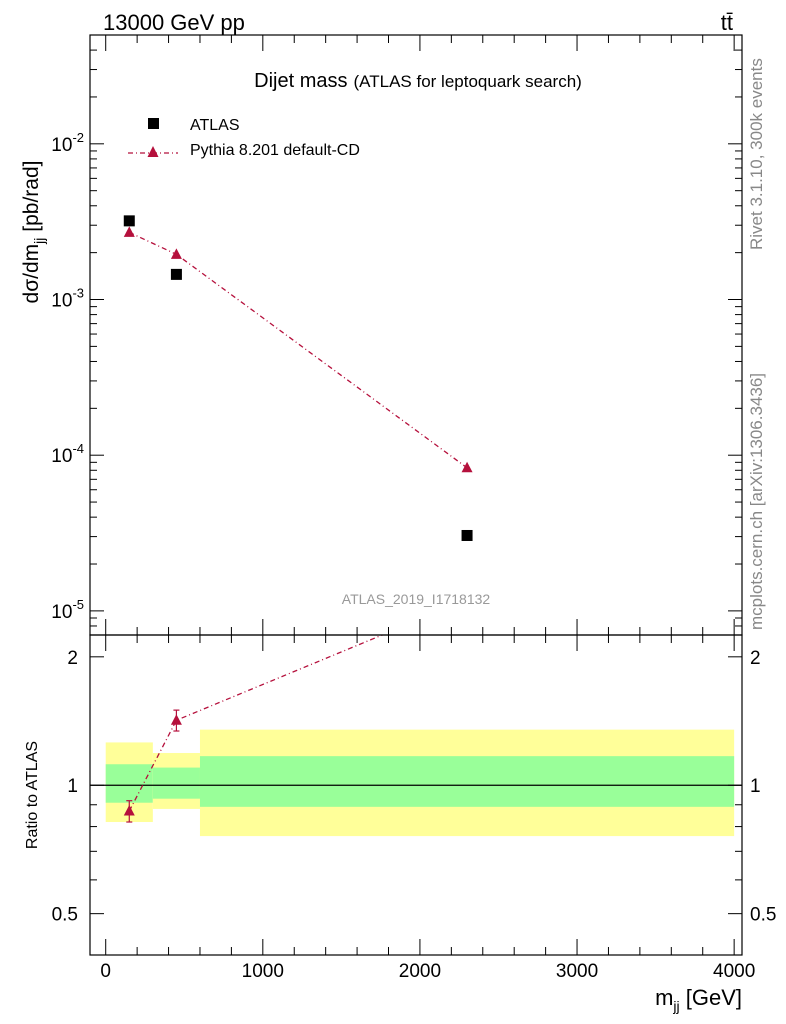 The height and width of the screenshot is (1024, 786). Describe the element at coordinates (300, 81) in the screenshot. I see `chart-title-main: Dijet mass` at that location.